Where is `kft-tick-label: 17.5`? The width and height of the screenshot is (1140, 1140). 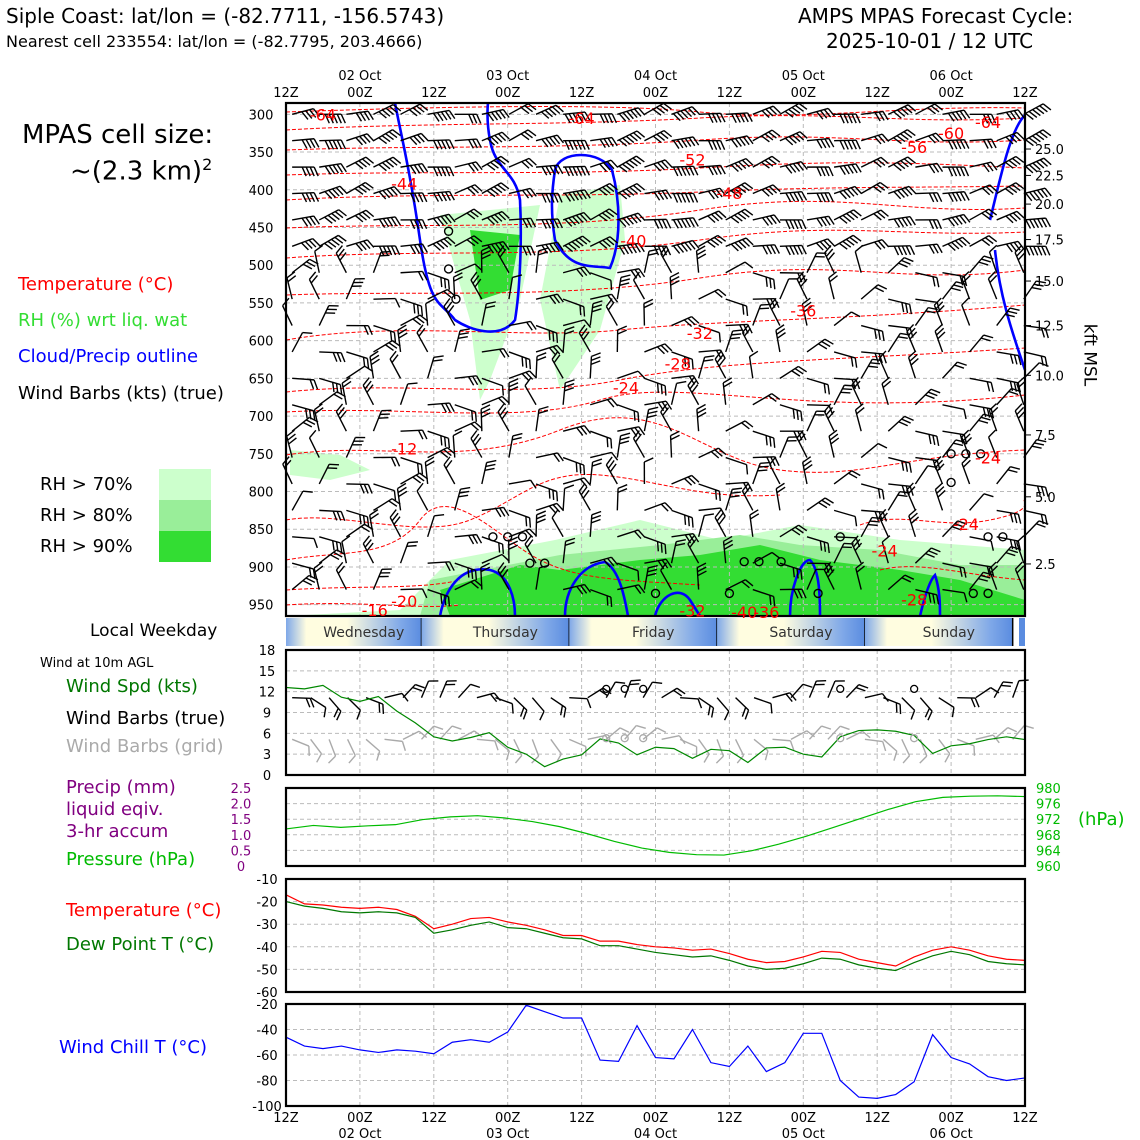 kft-tick-label: 17.5 is located at coordinates (1049, 241).